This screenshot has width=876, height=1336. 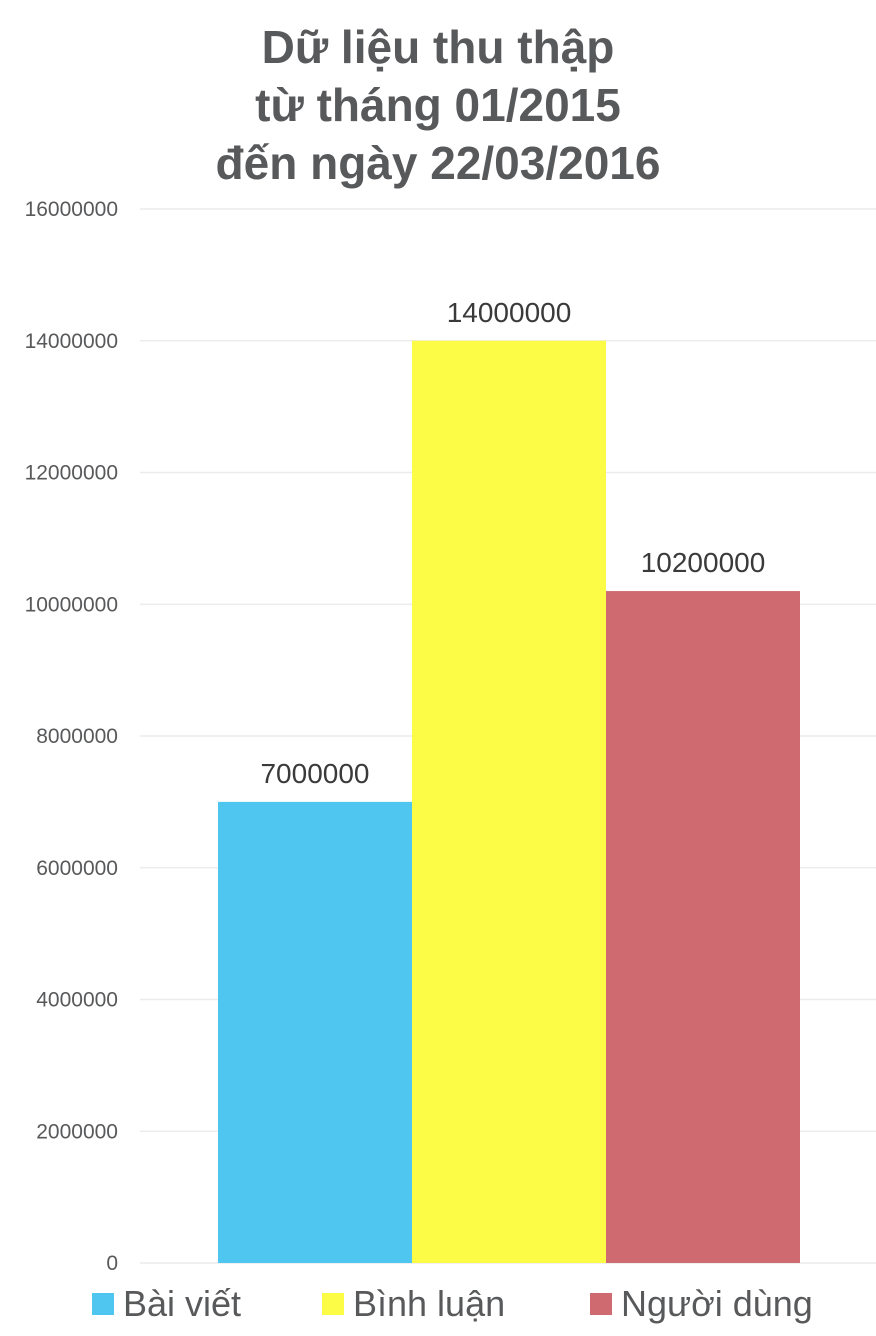 What do you see at coordinates (77, 868) in the screenshot?
I see `y-tick-label: 6000000` at bounding box center [77, 868].